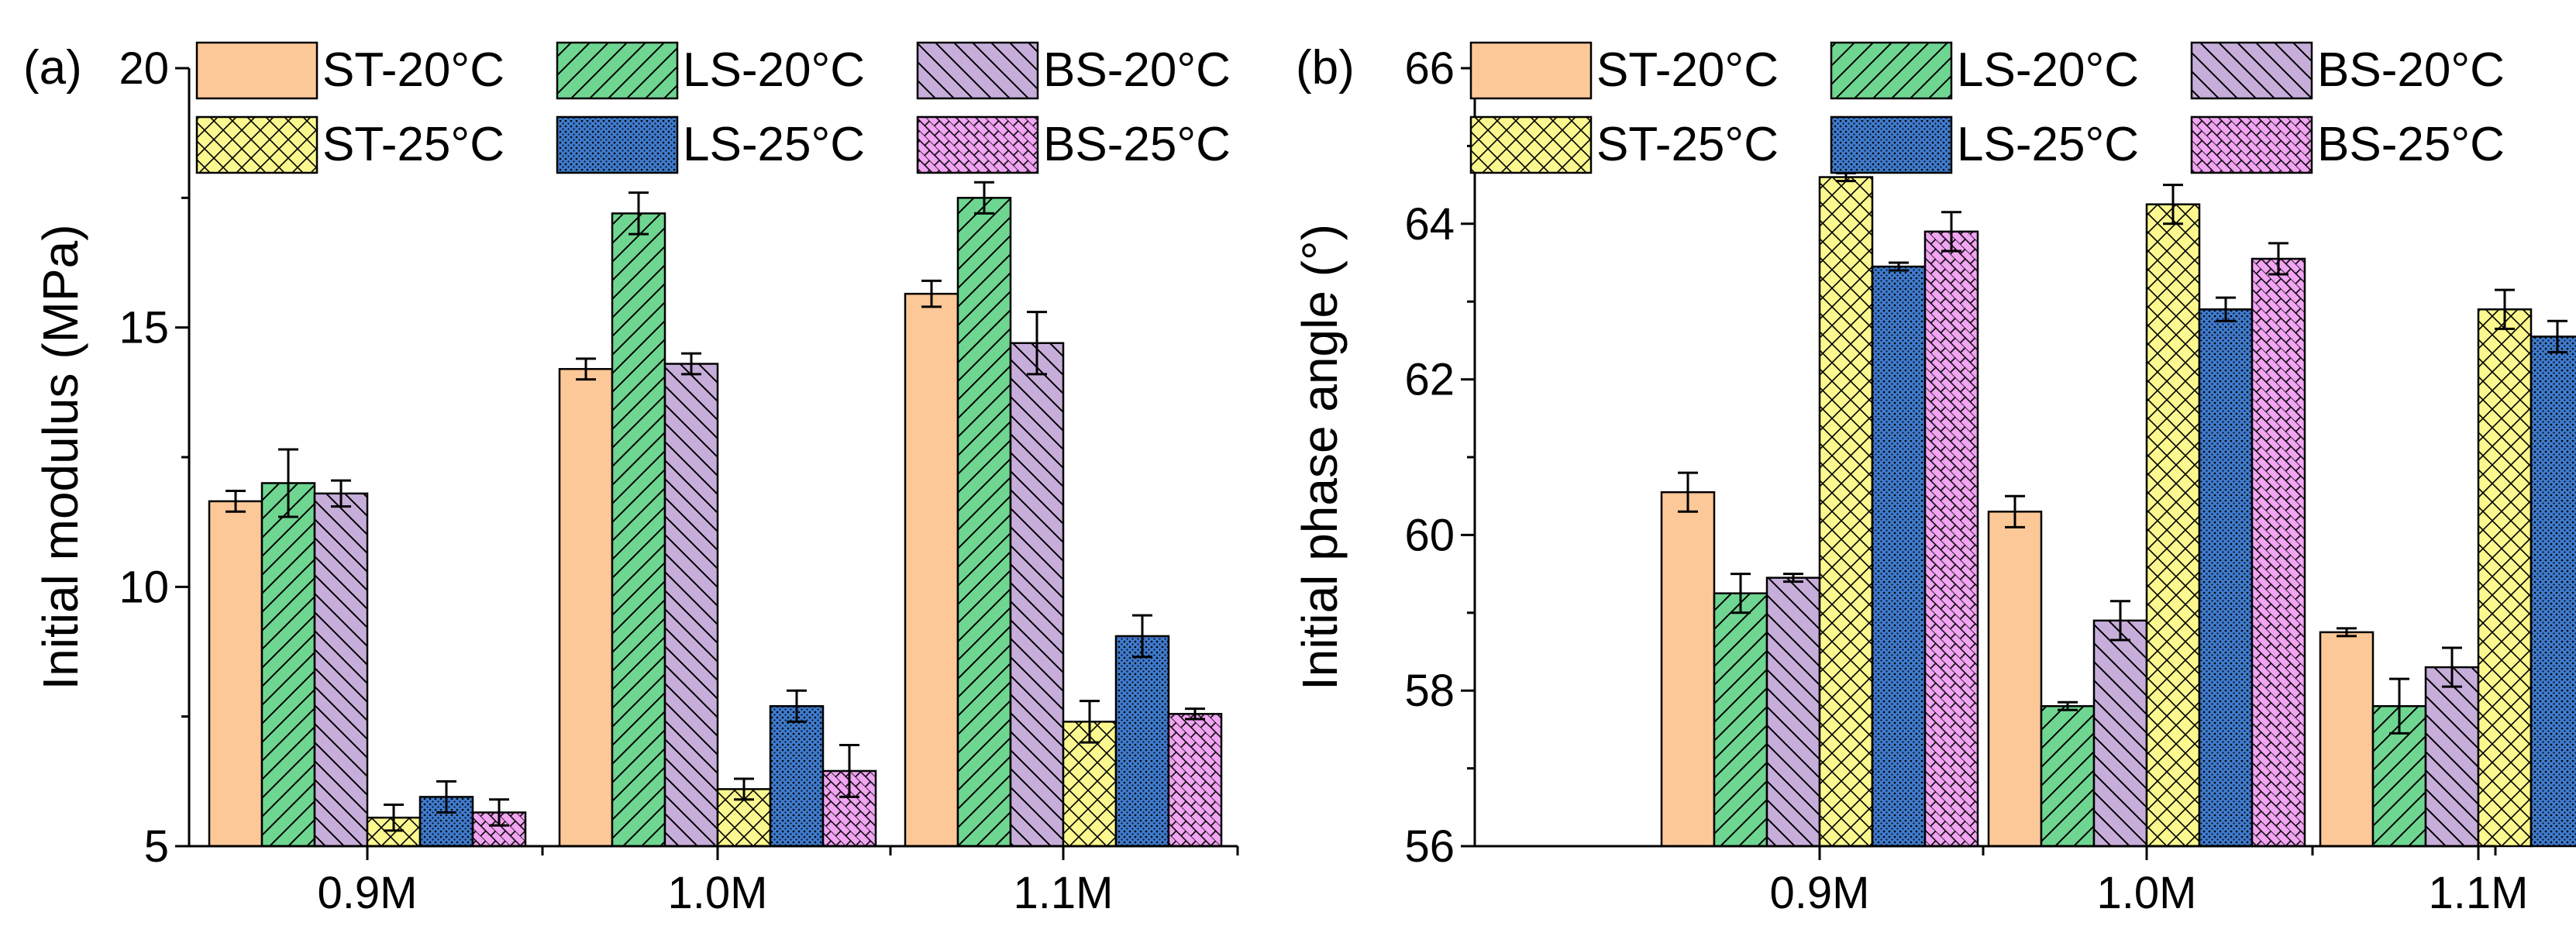  Describe the element at coordinates (1687, 144) in the screenshot. I see `legend-label: ST-25°C` at that location.